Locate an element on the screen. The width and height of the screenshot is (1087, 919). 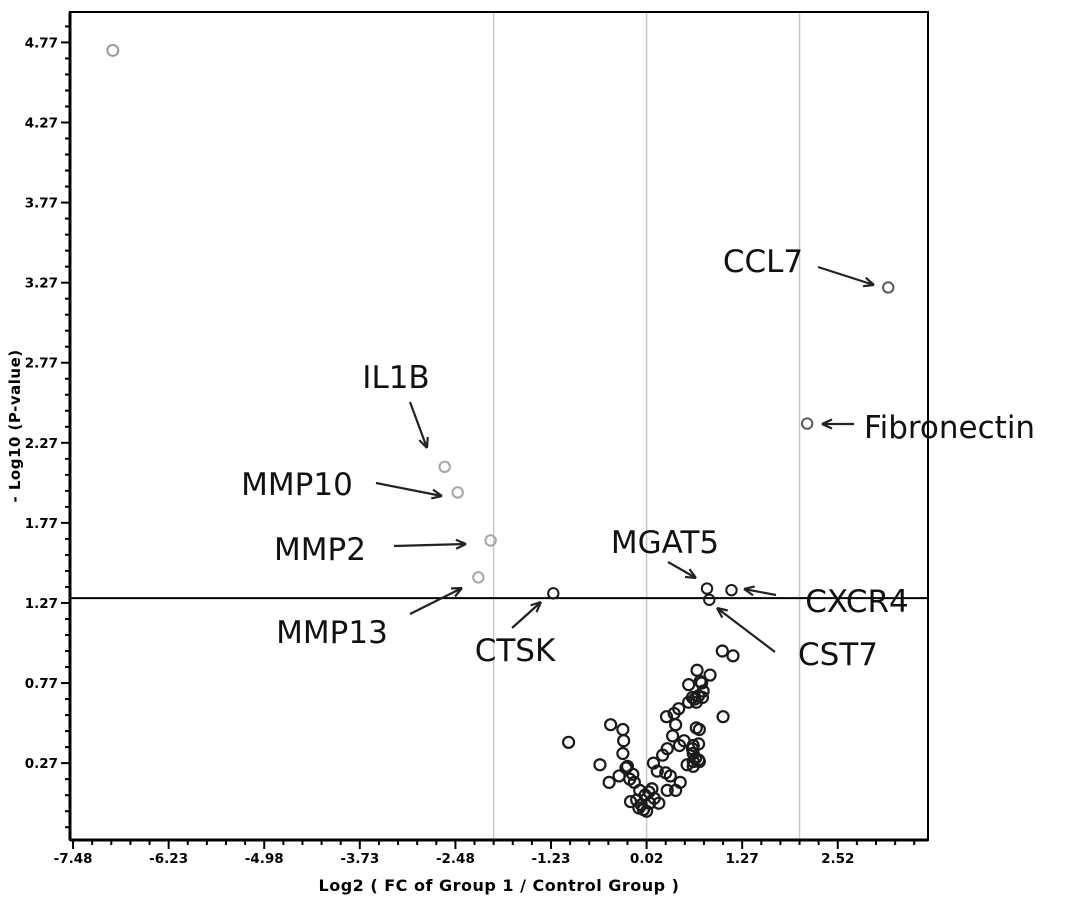
x-axis-title: Log2 ( FC of Group 1 / Control Group ) is located at coordinates (499, 885).